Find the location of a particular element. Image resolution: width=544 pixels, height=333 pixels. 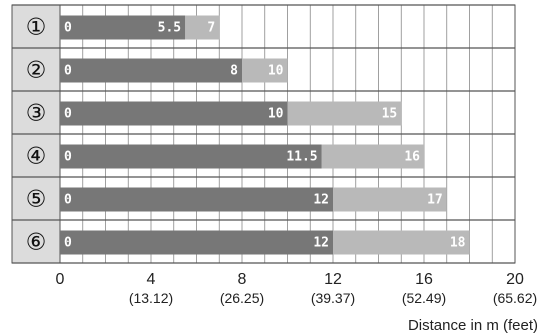

x-tick-label: 20 is located at coordinates (515, 279).